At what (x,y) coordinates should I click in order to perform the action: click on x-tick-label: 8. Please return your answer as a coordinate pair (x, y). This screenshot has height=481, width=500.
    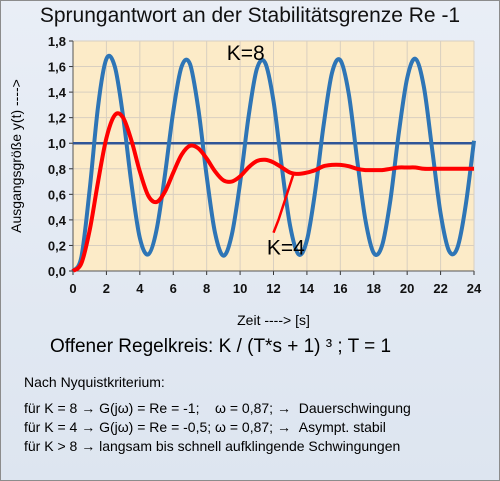
    Looking at the image, I should click on (206, 288).